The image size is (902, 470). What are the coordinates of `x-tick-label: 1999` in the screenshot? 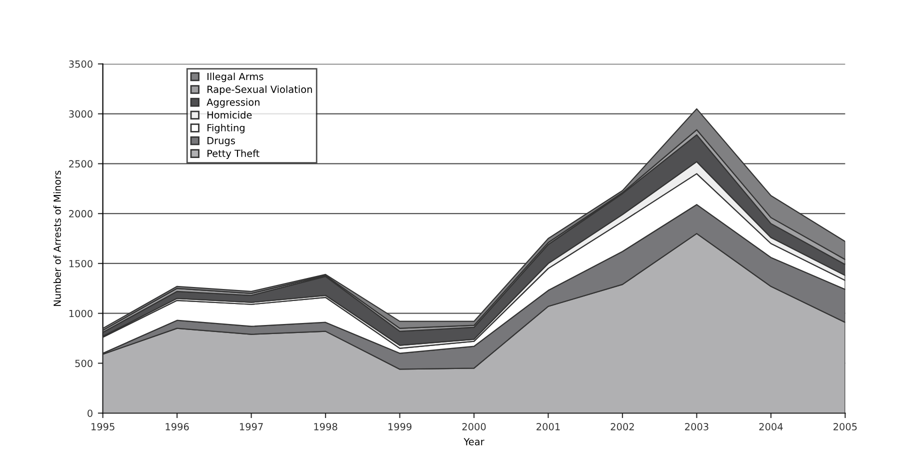 It's located at (400, 426).